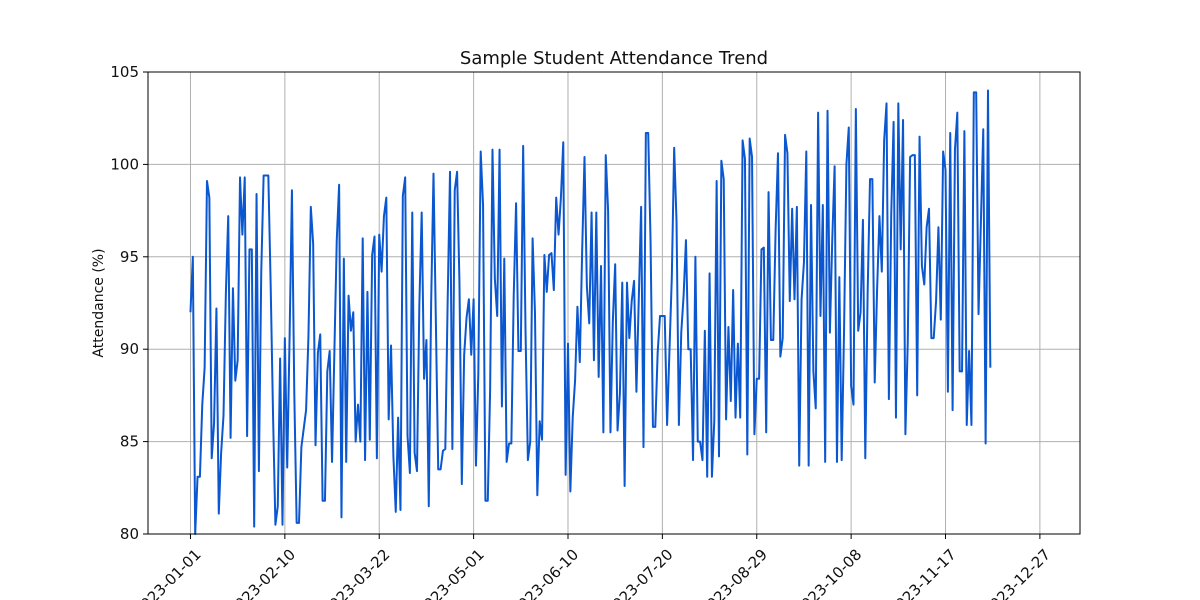 The image size is (1200, 600). What do you see at coordinates (545, 573) in the screenshot?
I see `x-tick-label: 2023-06-10` at bounding box center [545, 573].